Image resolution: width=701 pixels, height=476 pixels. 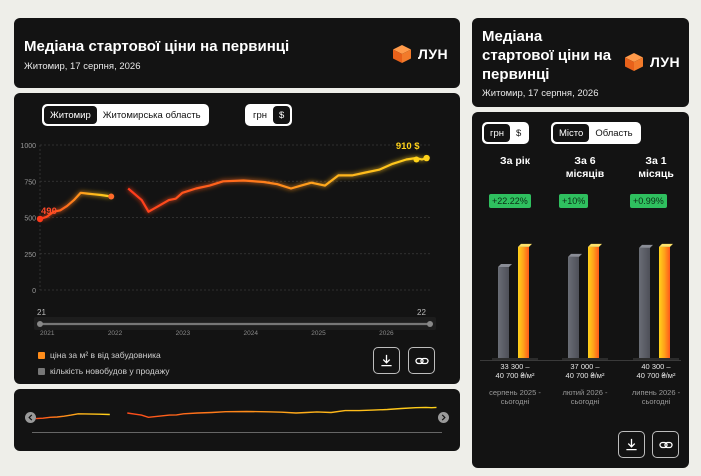 I want to click on currency-toggle: грн $, so click(x=269, y=115).